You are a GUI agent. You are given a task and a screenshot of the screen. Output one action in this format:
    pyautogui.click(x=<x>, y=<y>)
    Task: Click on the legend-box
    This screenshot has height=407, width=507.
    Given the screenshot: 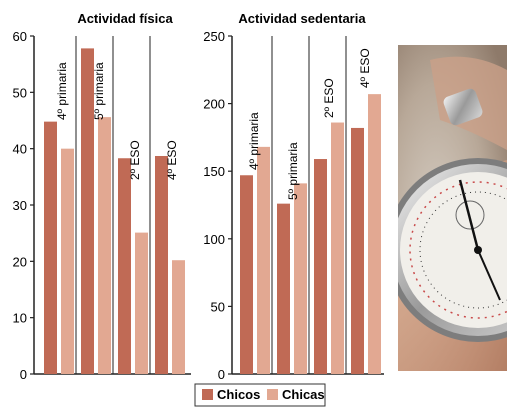 What is the action you would take?
    pyautogui.click(x=260, y=395)
    